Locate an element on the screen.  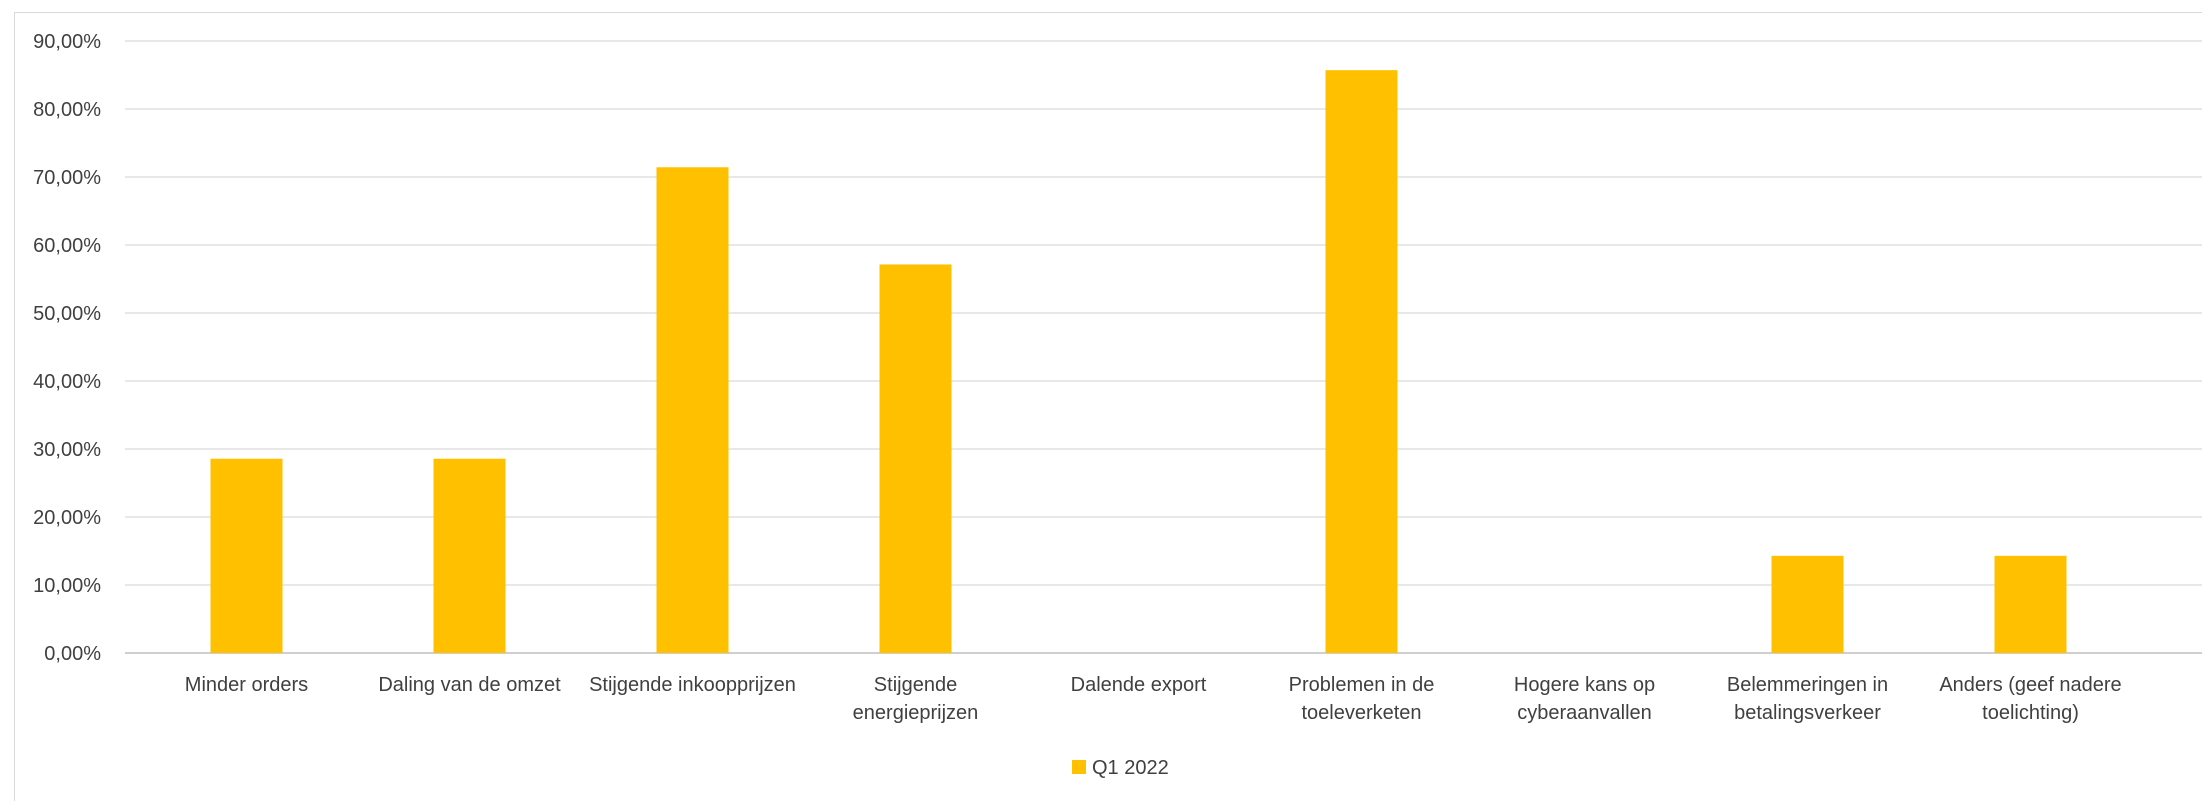
y-tick-label: 0,00% is located at coordinates (72, 654).